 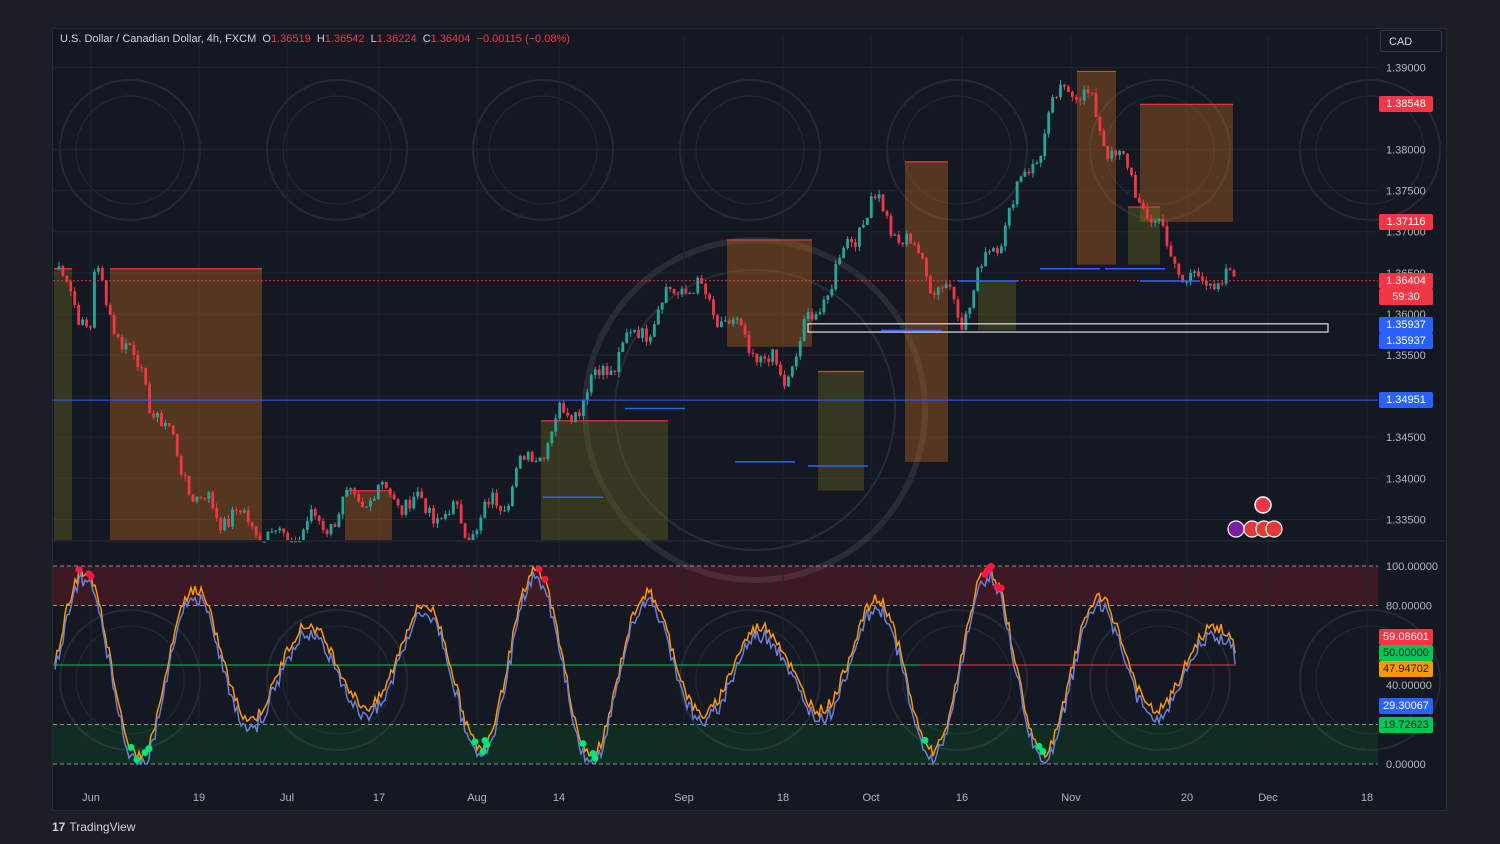 What do you see at coordinates (1406, 68) in the screenshot?
I see `price-axis-label: 1.39000` at bounding box center [1406, 68].